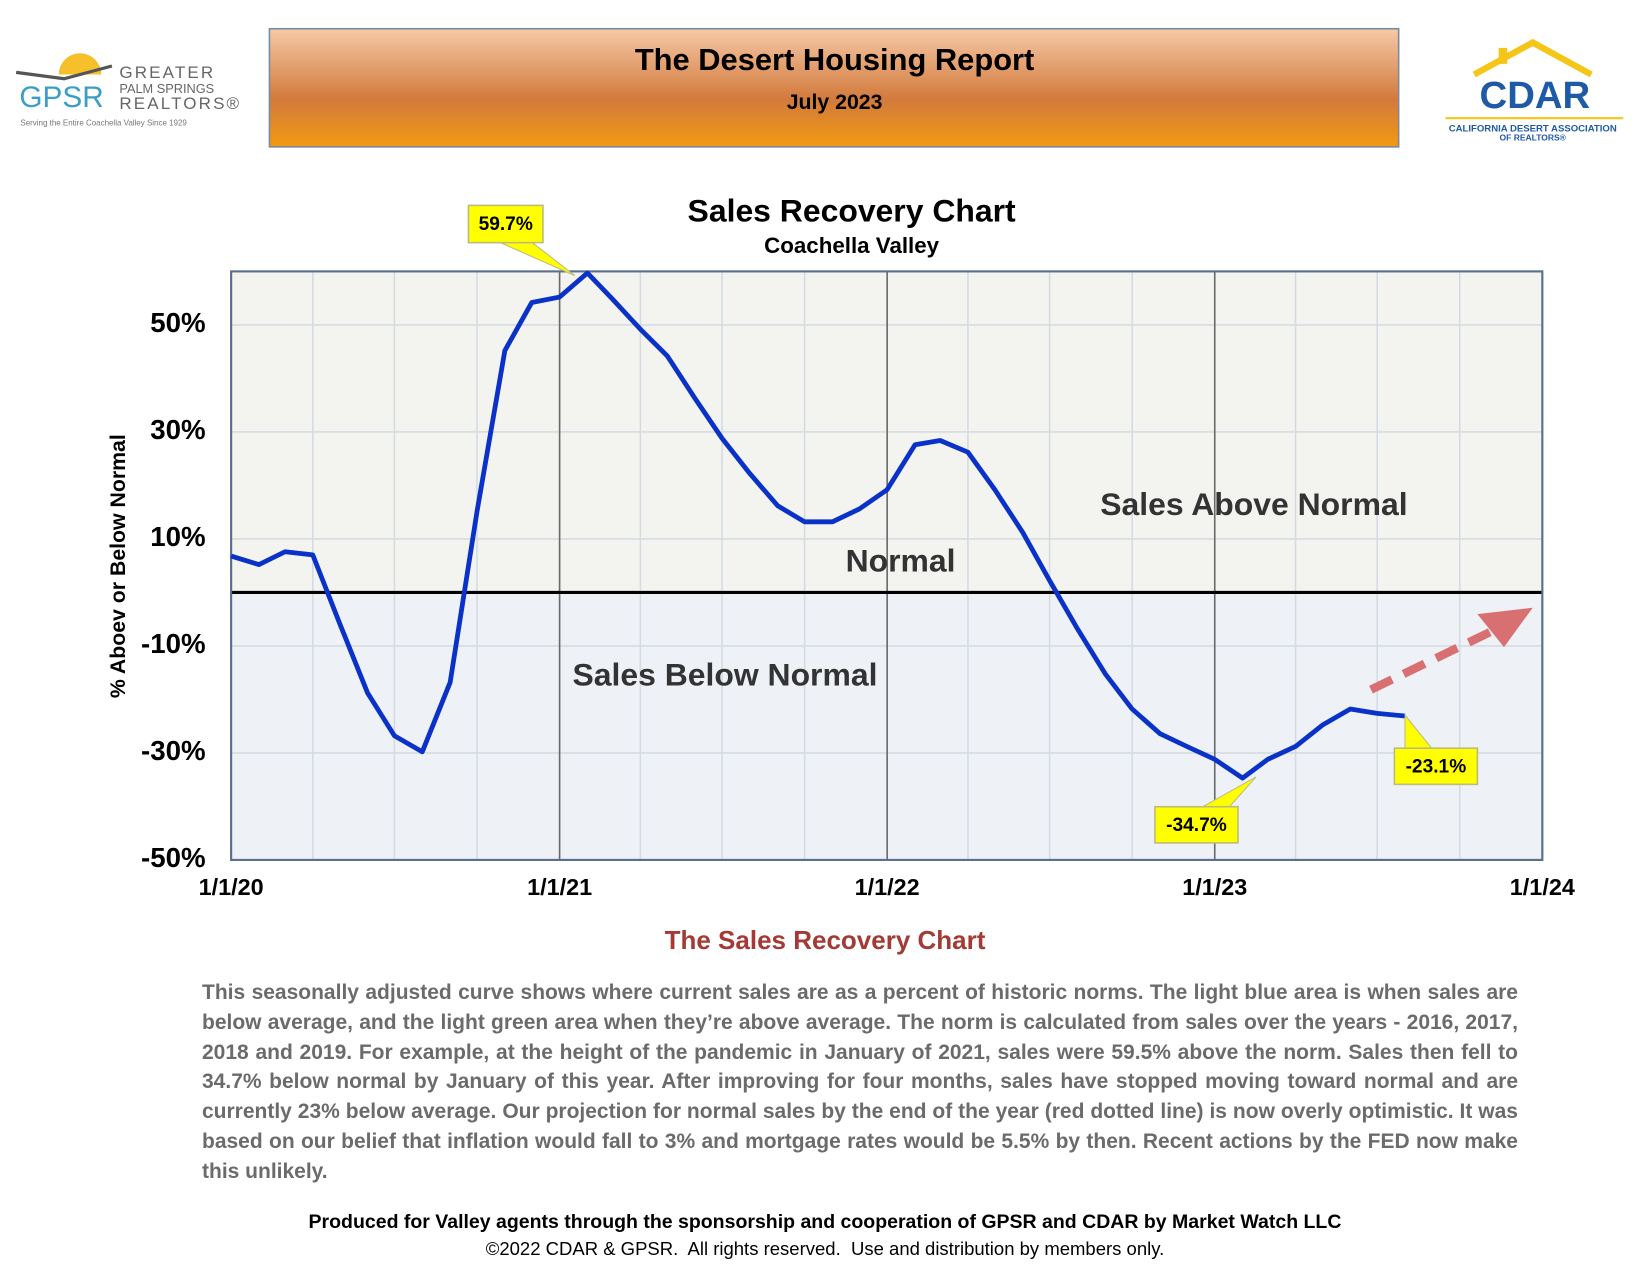 This screenshot has height=1275, width=1650. Describe the element at coordinates (852, 210) in the screenshot. I see `chart-title: Sales Recovery Chart` at that location.